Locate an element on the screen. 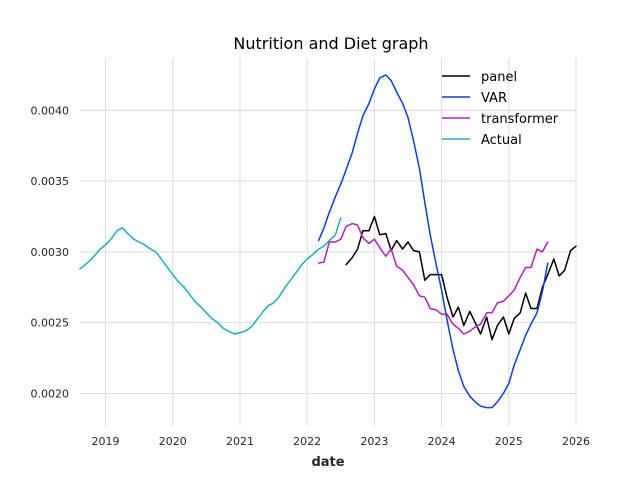 This screenshot has height=480, width=640. x-tick-labels: 2019 2020 2021 2022 2023 2024 2025 2026 is located at coordinates (341, 441).